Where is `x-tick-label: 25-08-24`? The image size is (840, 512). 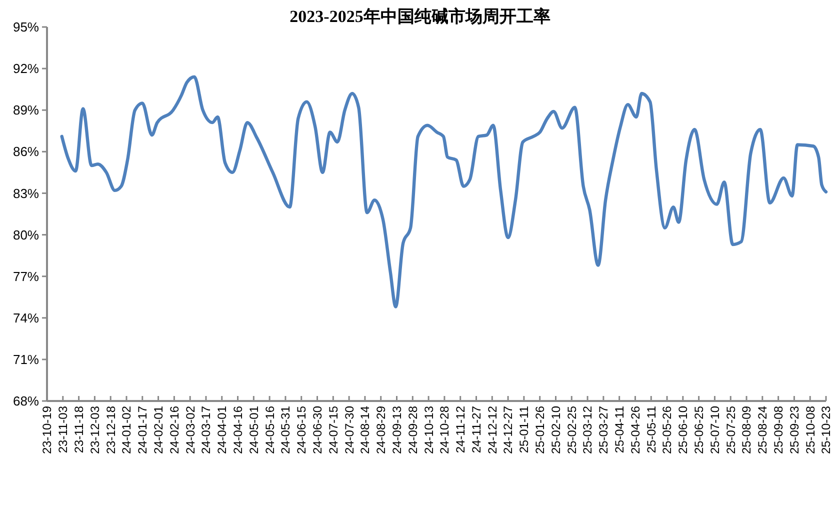 x-tick-label: 25-08-24 is located at coordinates (763, 430).